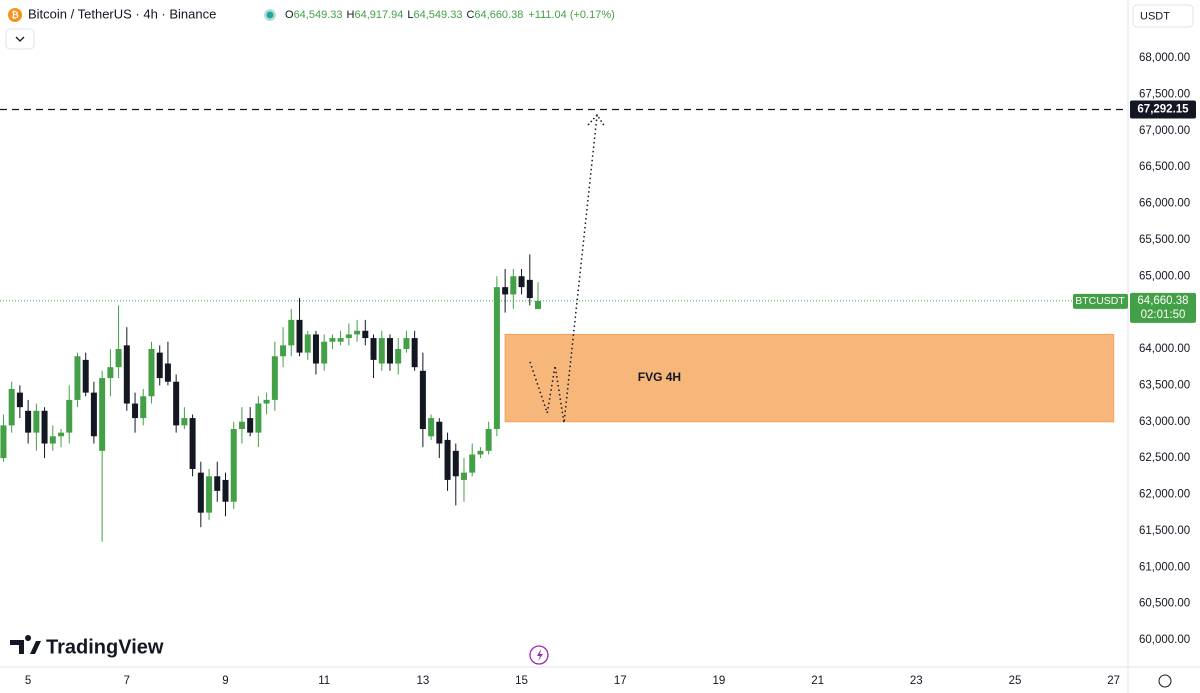 The image size is (1200, 693). I want to click on x-tick-label: 13, so click(422, 681).